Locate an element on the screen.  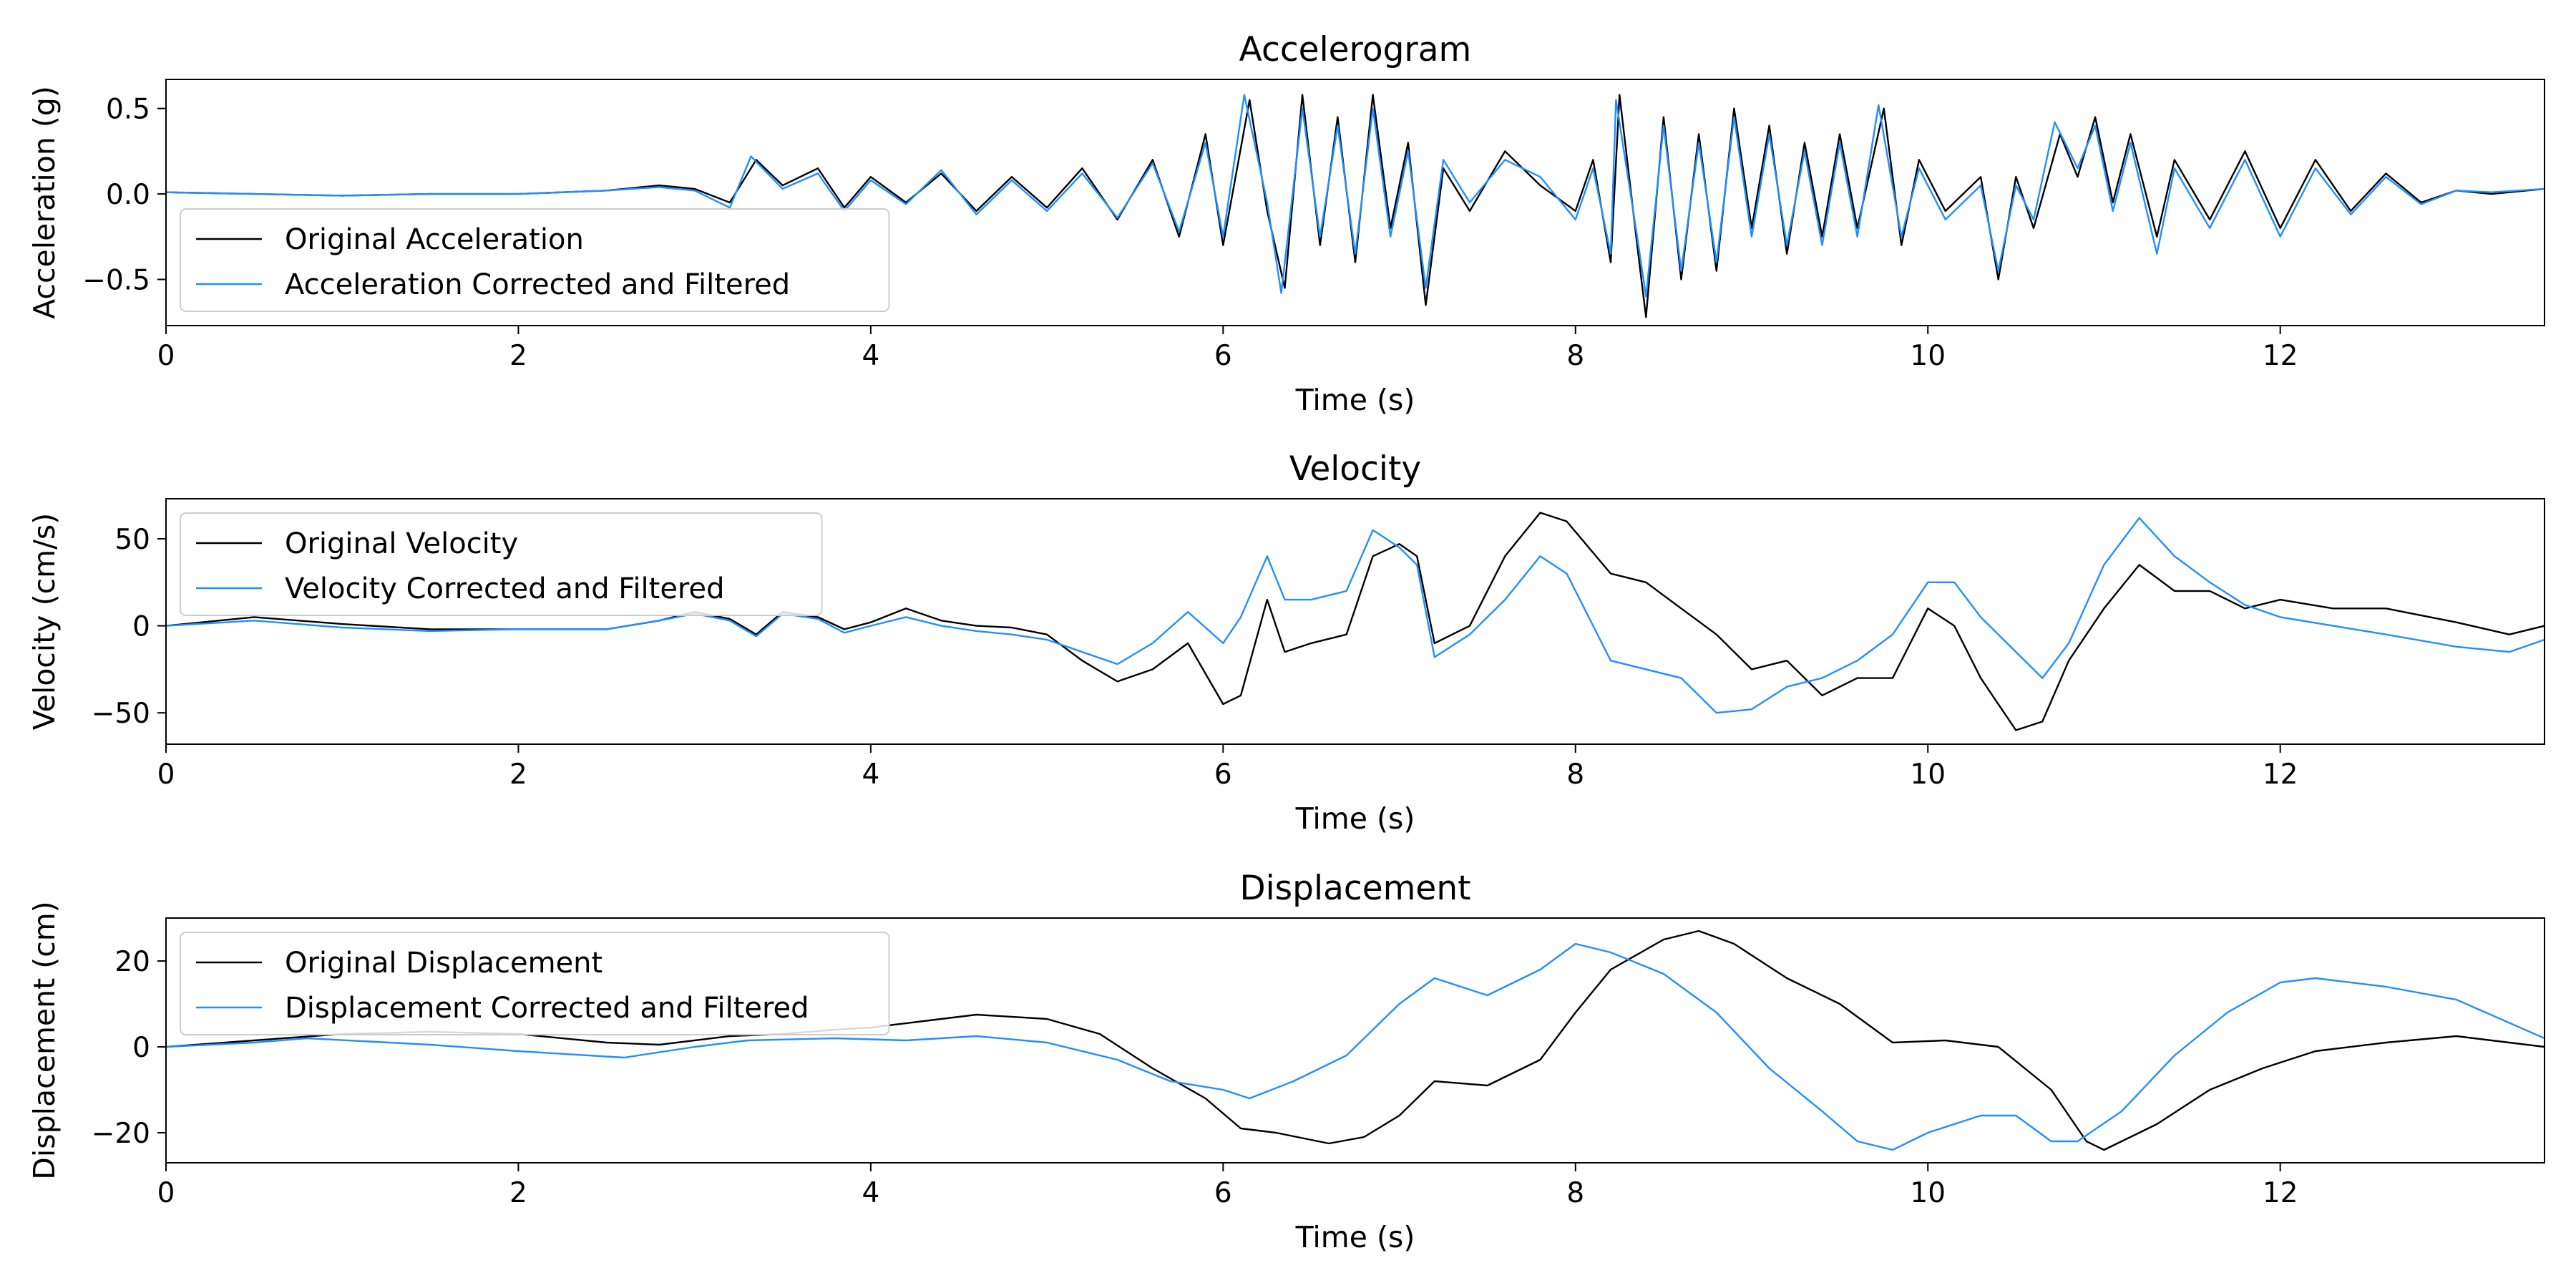
y-tick-label: 50 is located at coordinates (132, 540).